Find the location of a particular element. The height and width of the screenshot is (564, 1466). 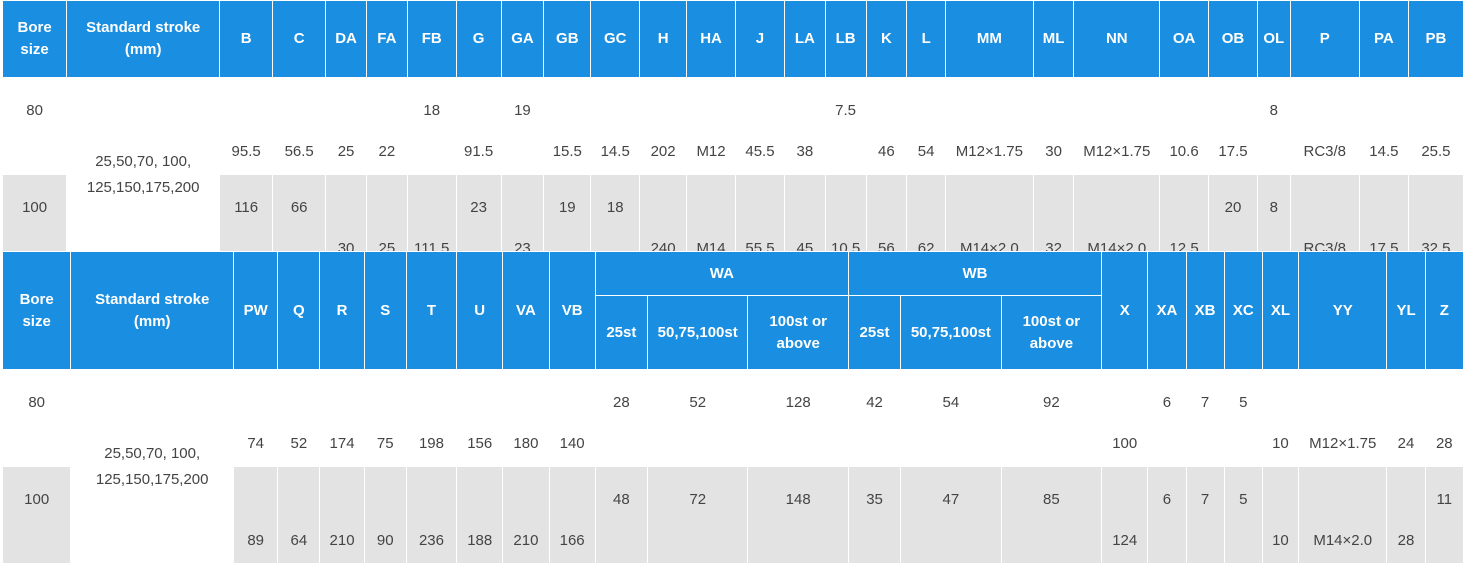

bore-size-cell: 100 is located at coordinates (36, 515).